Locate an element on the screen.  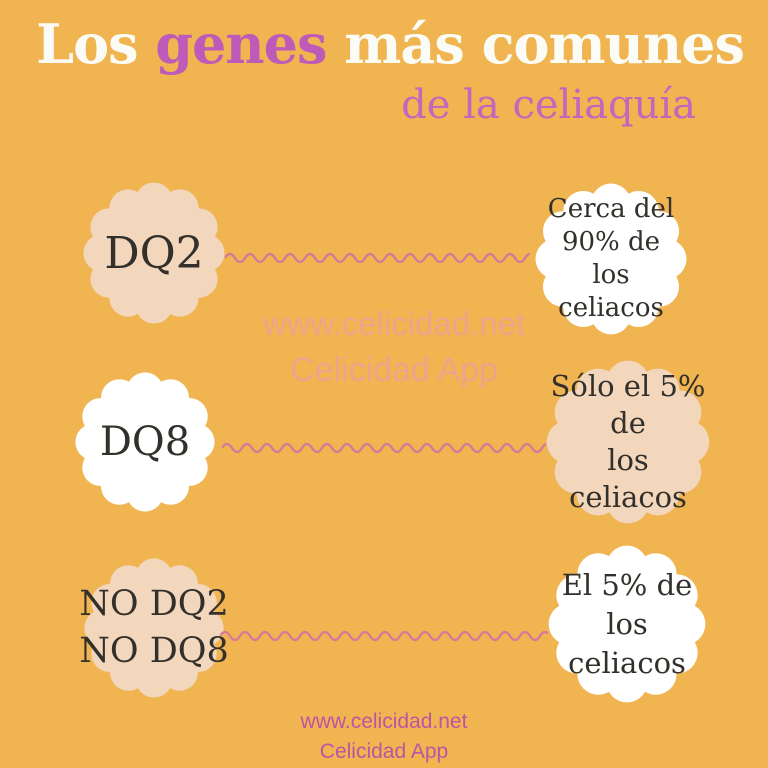
footer-app: Celicidad App is located at coordinates (384, 751).